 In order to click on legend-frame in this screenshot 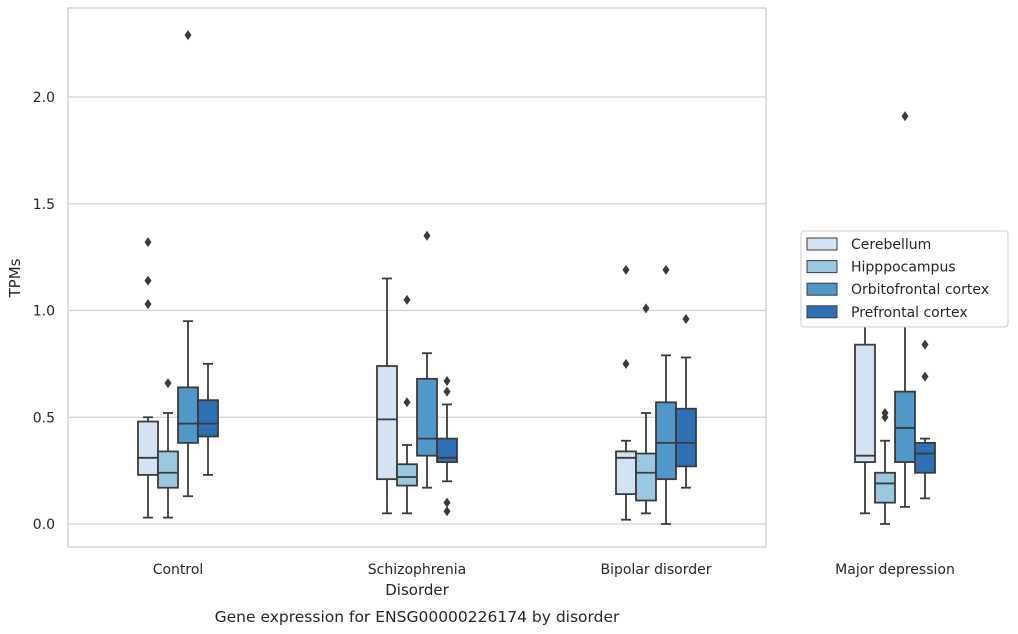, I will do `click(904, 279)`.